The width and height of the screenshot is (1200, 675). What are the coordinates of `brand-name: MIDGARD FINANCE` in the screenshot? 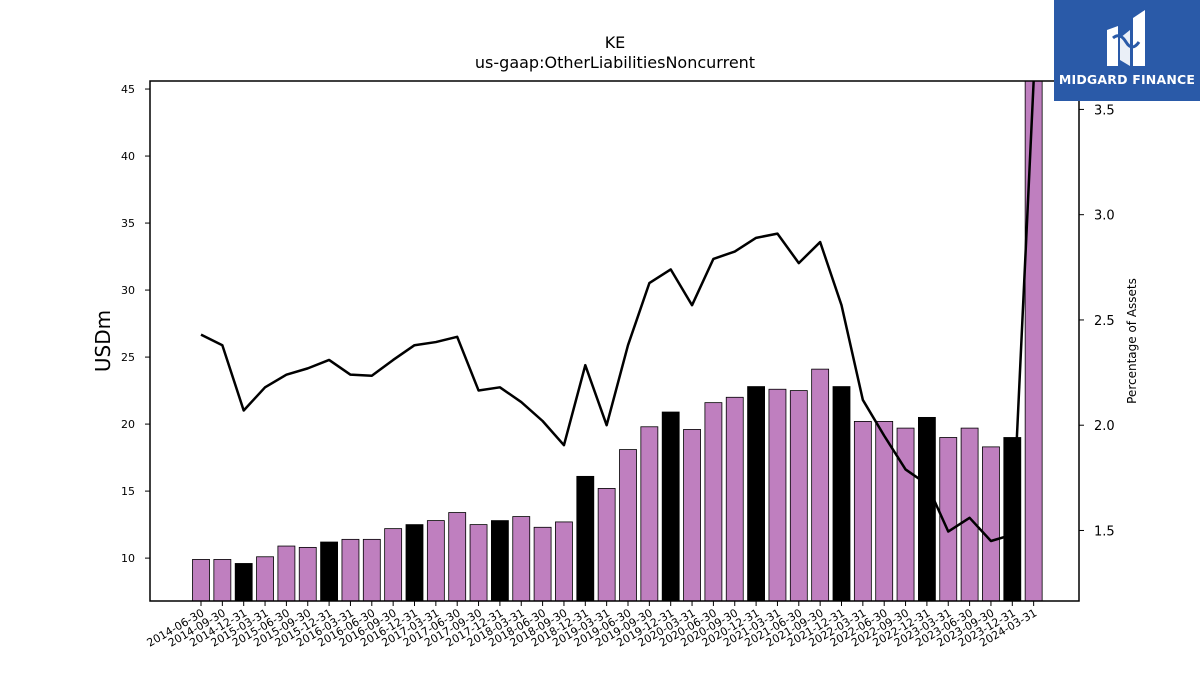 It's located at (1127, 79).